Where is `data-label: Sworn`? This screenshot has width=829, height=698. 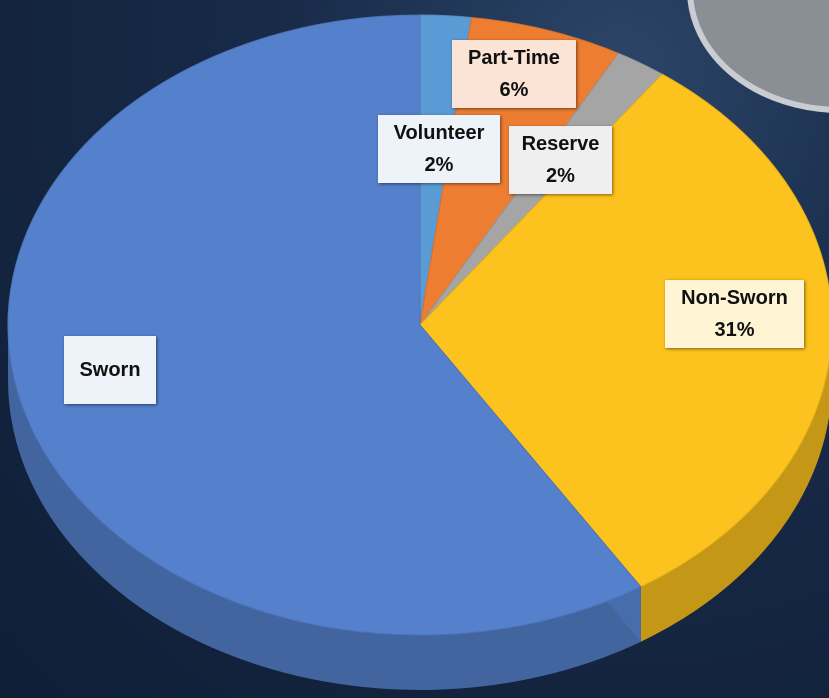 data-label: Sworn is located at coordinates (110, 370).